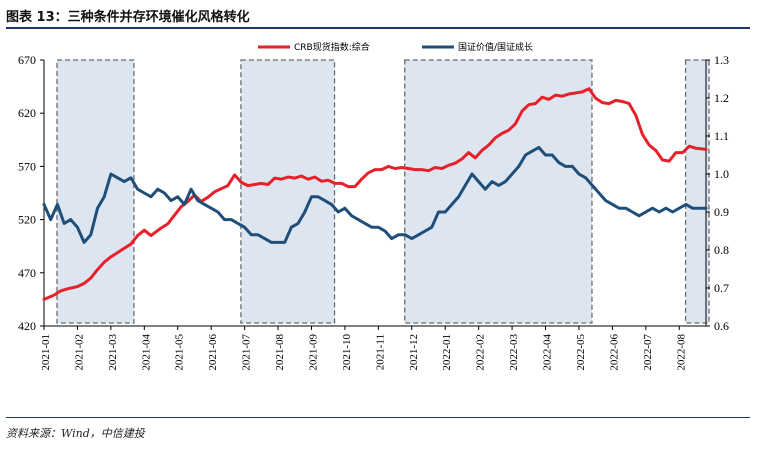 This screenshot has width=774, height=453. What do you see at coordinates (146, 352) in the screenshot?
I see `x-tick-label: 2021-04` at bounding box center [146, 352].